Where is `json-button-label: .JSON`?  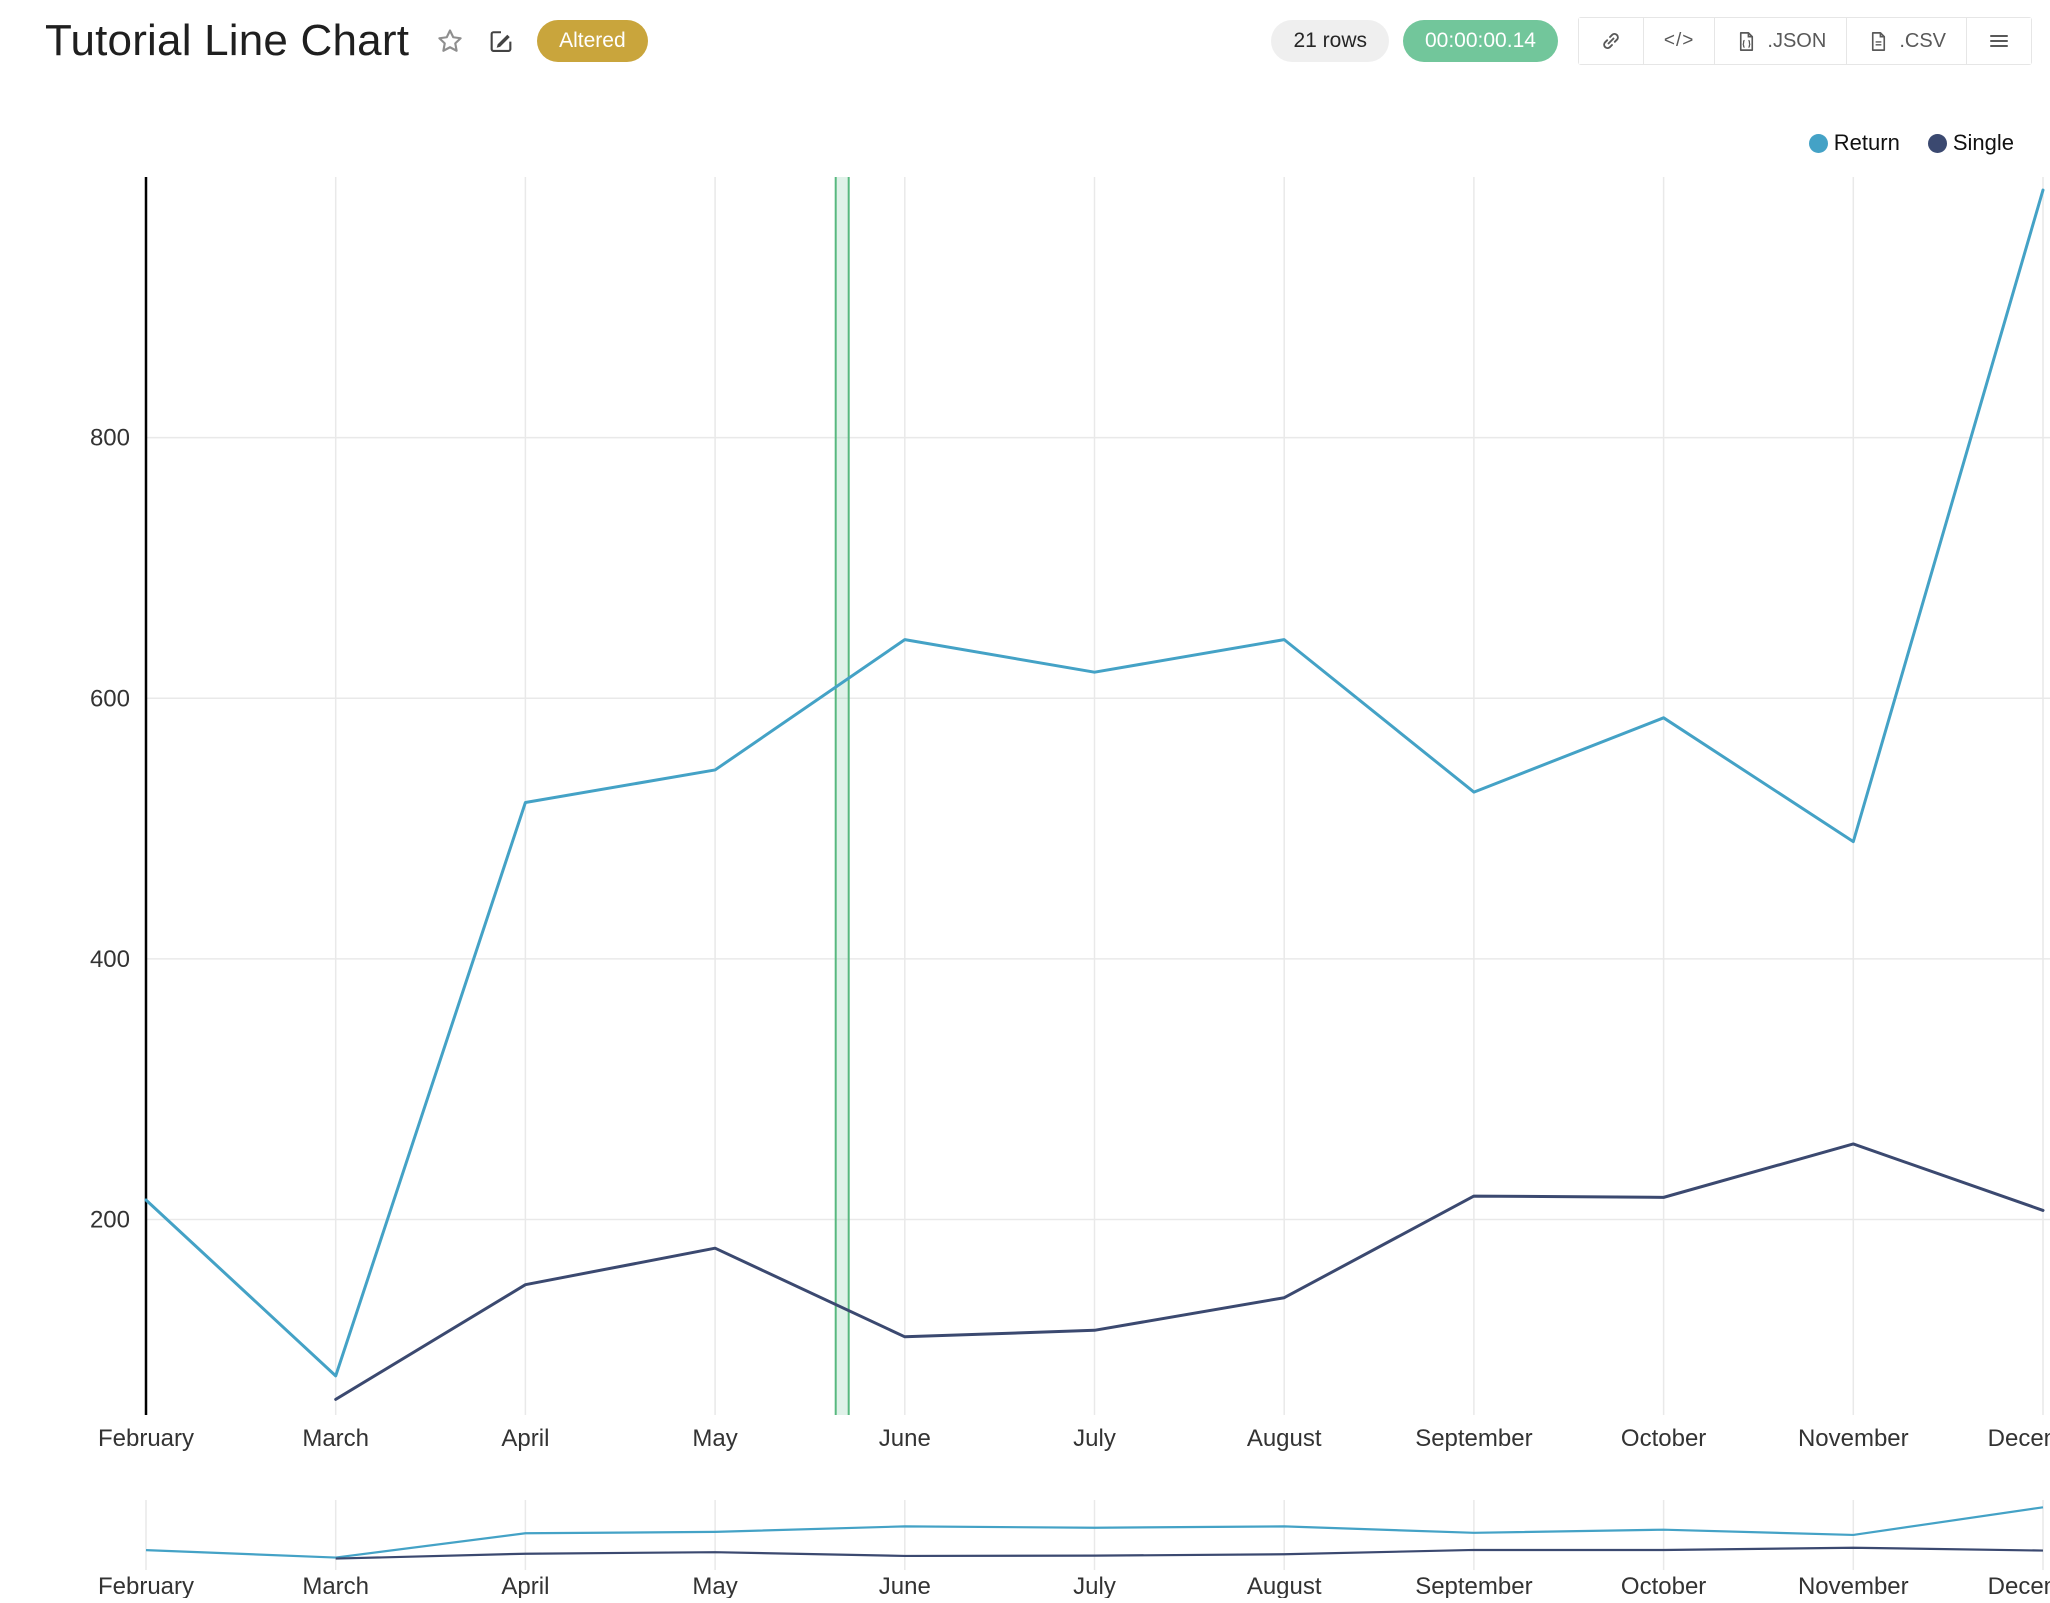
json-button-label: .JSON is located at coordinates (1797, 40).